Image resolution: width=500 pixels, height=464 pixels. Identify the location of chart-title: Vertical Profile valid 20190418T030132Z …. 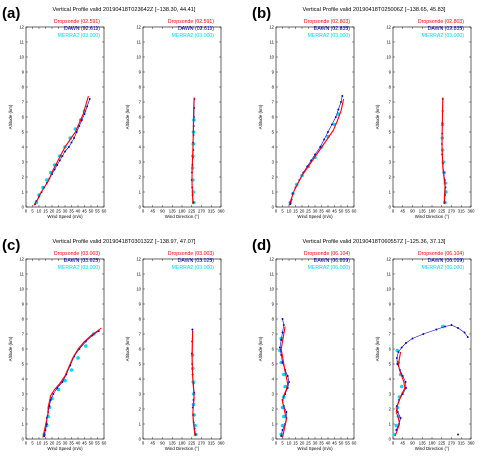
(124, 242).